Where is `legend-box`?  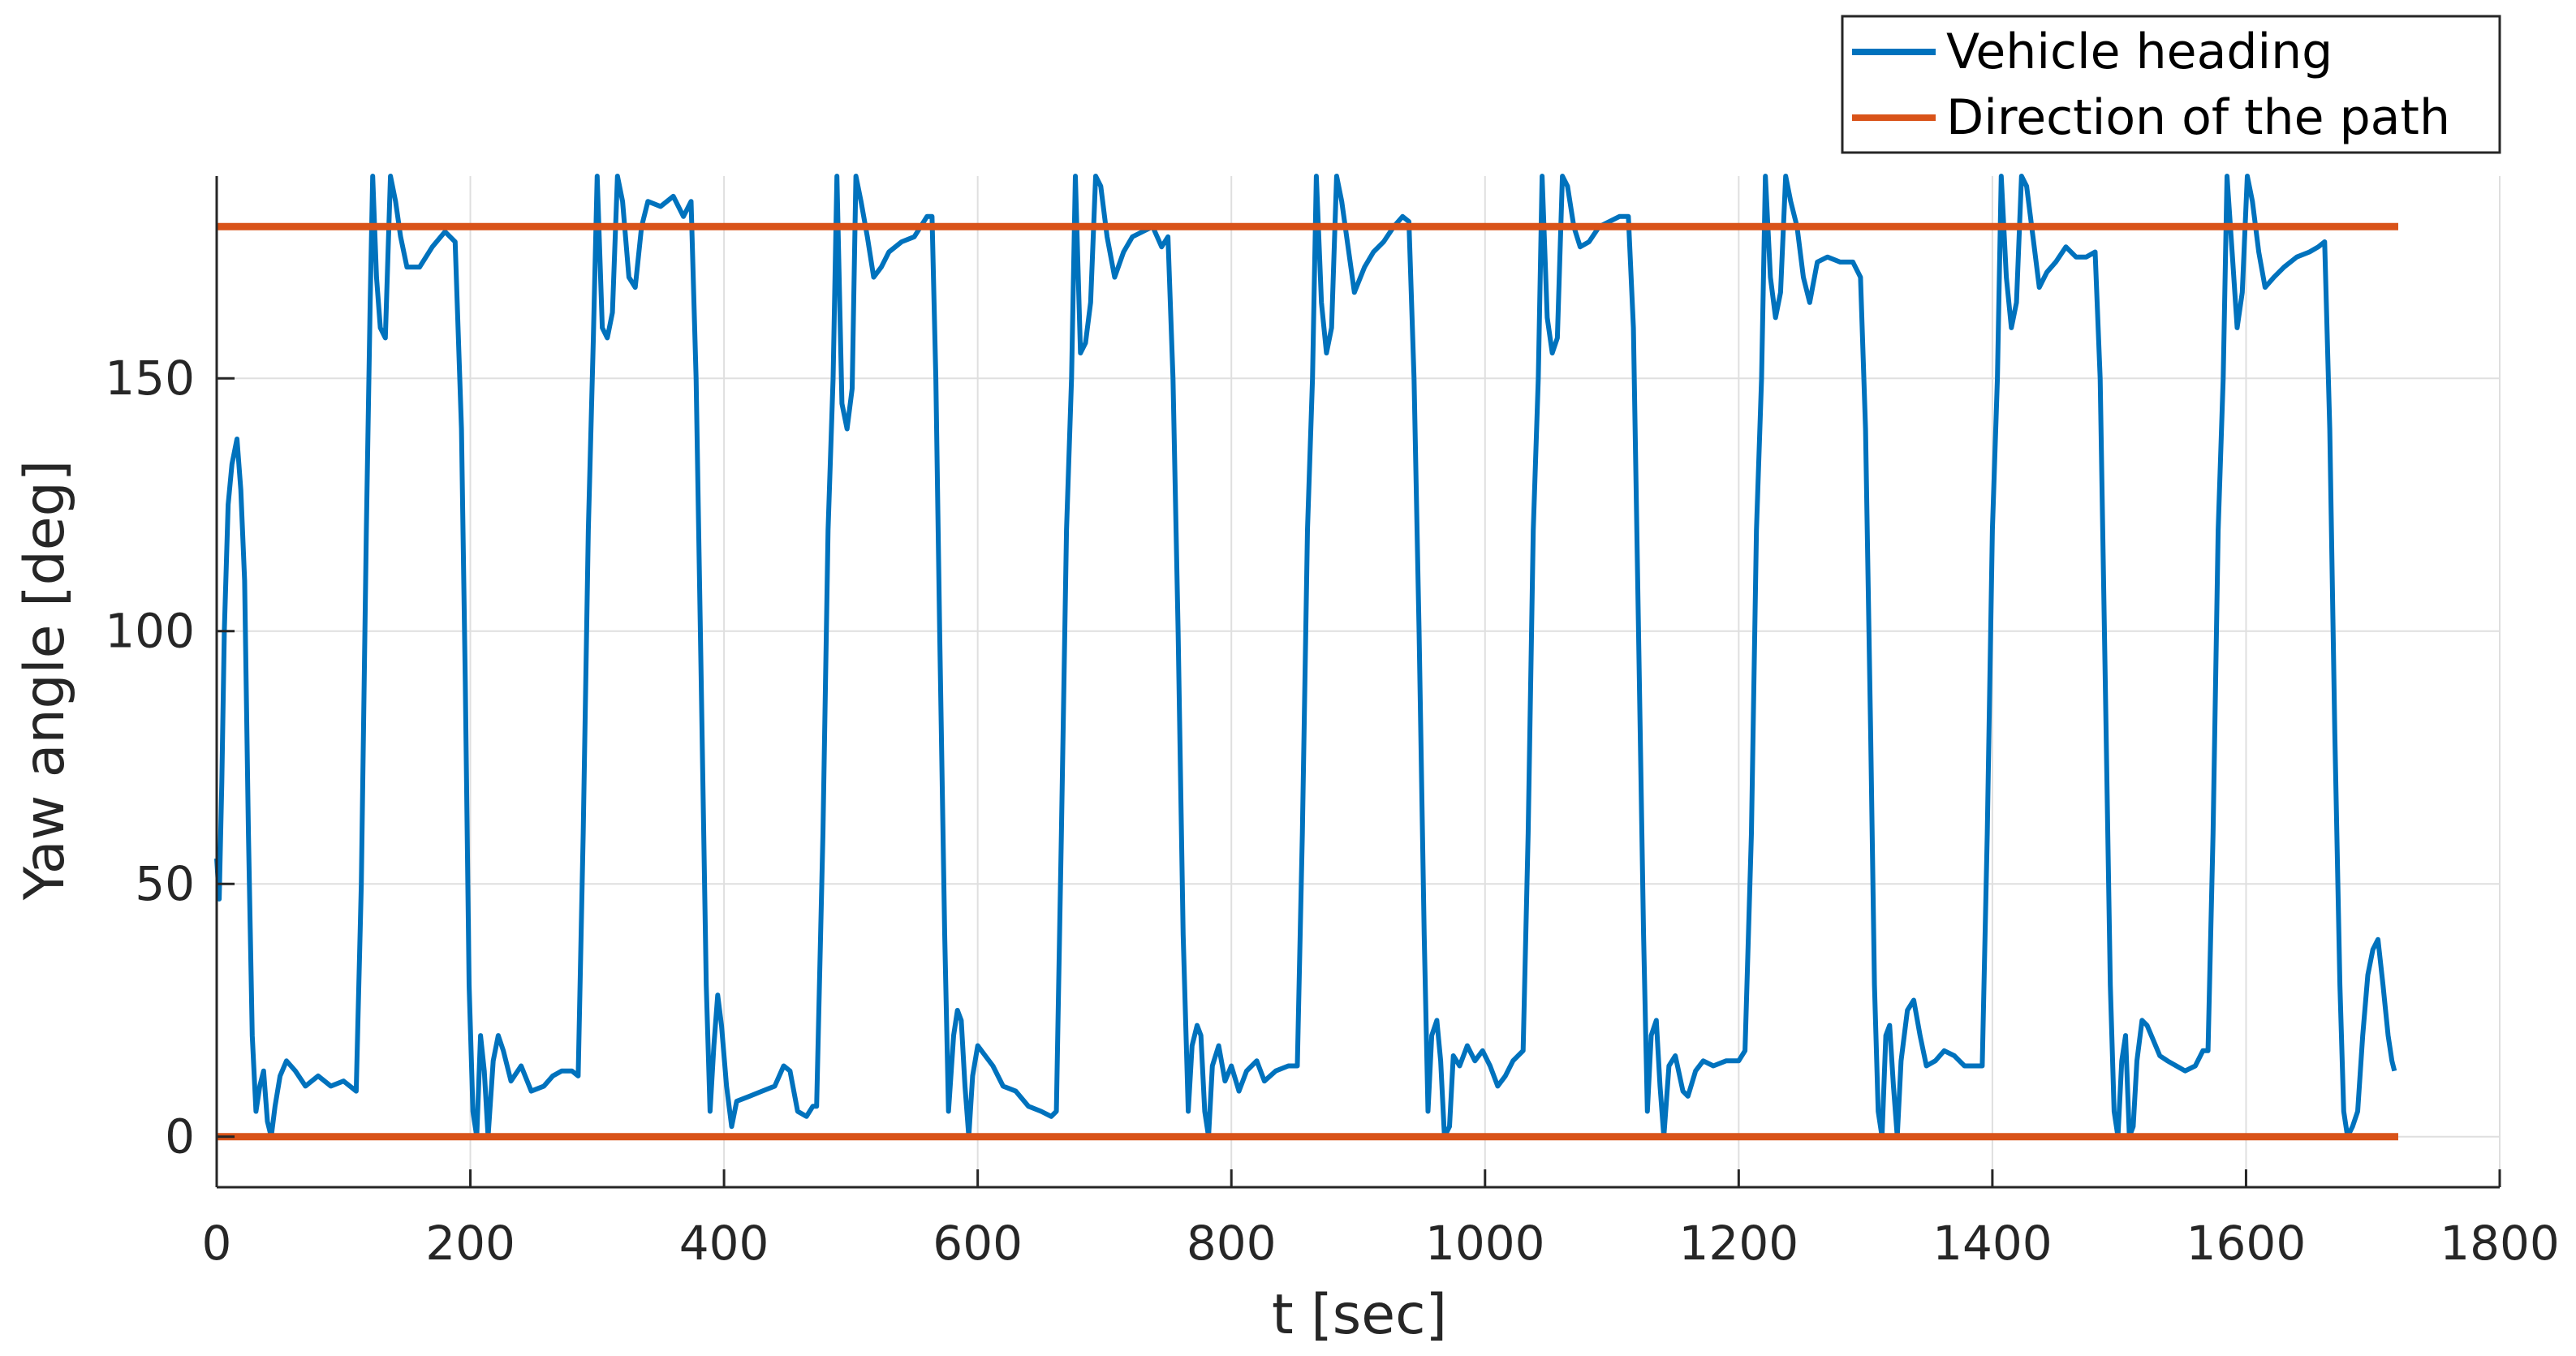
legend-box is located at coordinates (2171, 84).